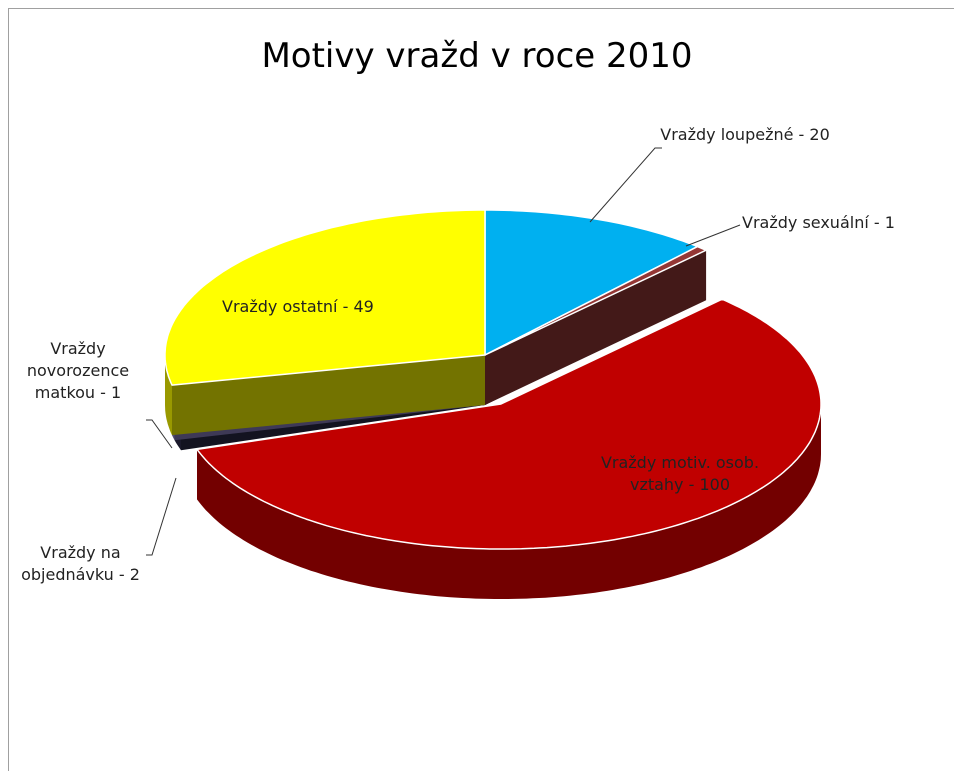 This screenshot has height=771, width=954. Describe the element at coordinates (80, 563) in the screenshot. I see `data-label: Vraždy na objednávku - 2` at that location.